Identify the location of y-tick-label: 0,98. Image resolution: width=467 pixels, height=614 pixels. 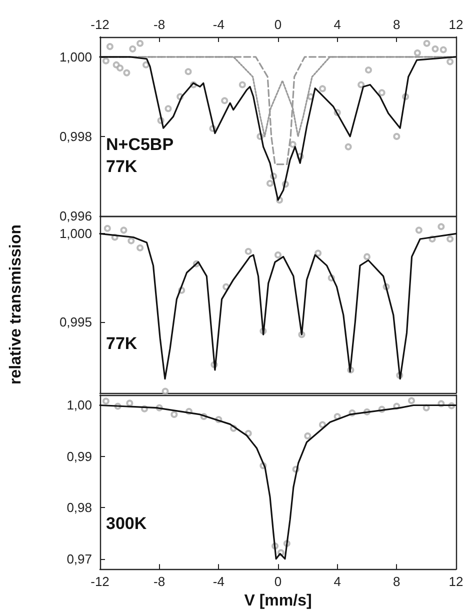
(79, 508).